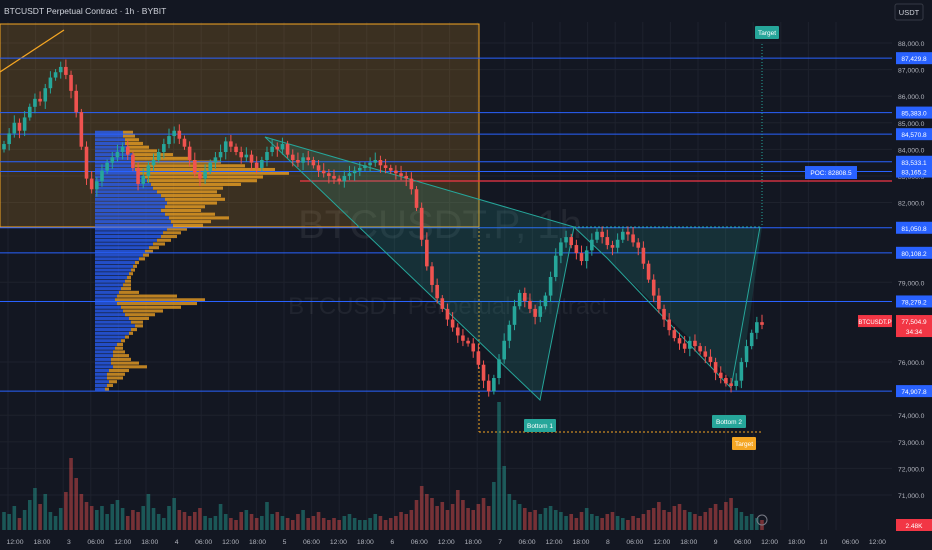 The width and height of the screenshot is (932, 550). I want to click on volume-badge, so click(914, 525).